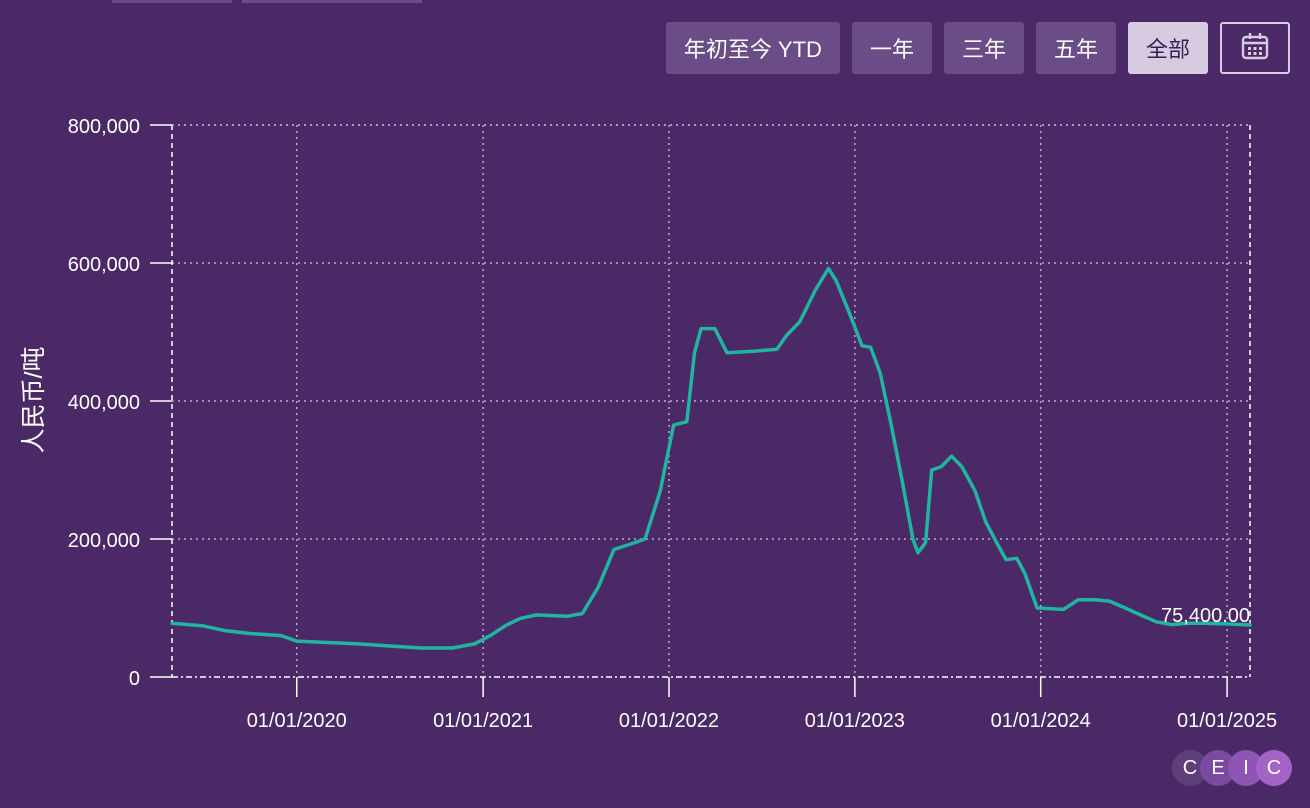 This screenshot has height=808, width=1310. I want to click on range-button-5y: 五年, so click(1075, 48).